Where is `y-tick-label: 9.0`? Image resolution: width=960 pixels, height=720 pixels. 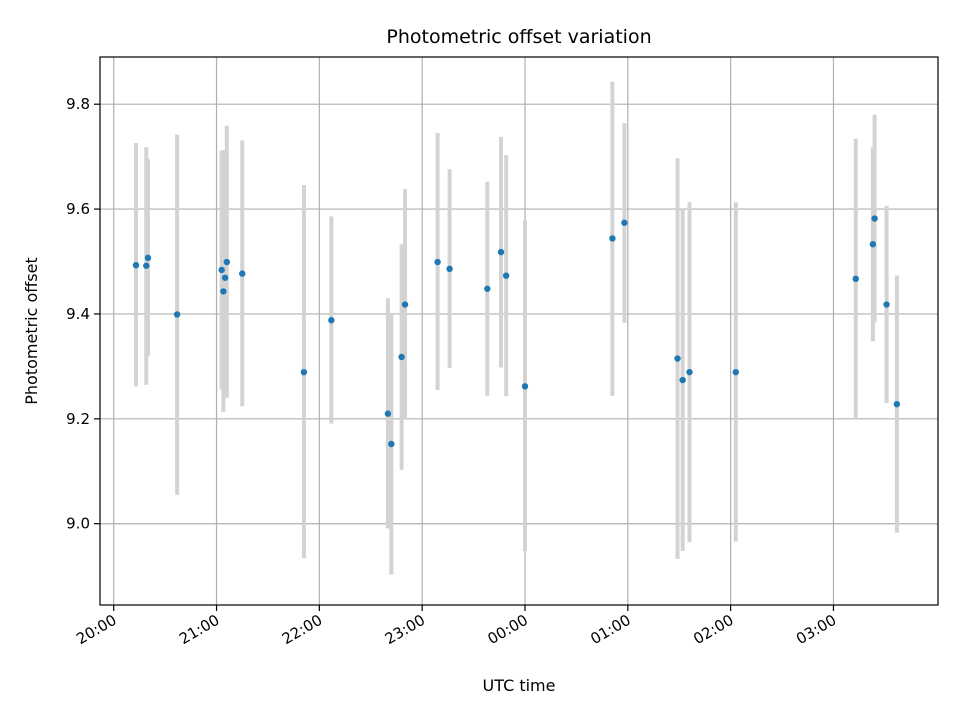 y-tick-label: 9.0 is located at coordinates (78, 524).